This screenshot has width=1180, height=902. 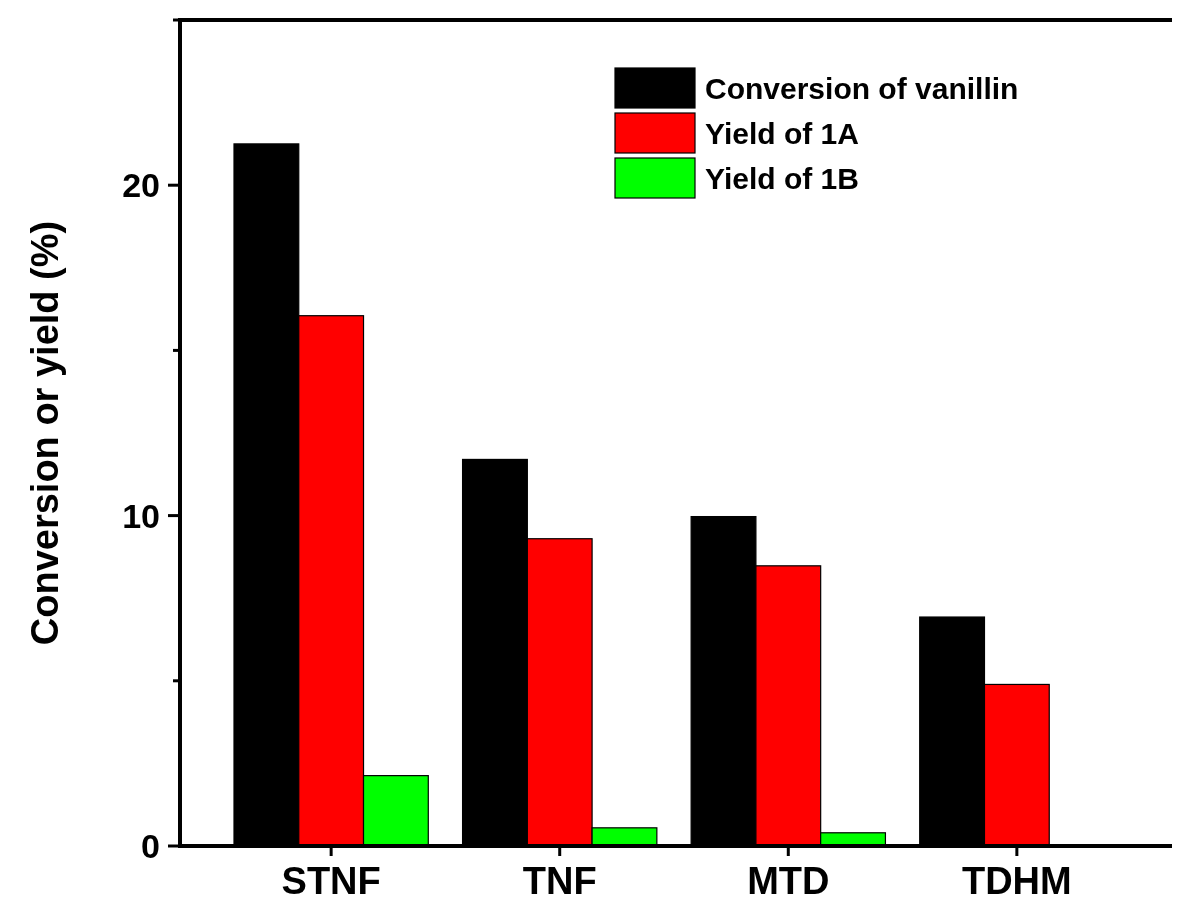 I want to click on y-tick-label: 0, so click(x=150, y=845).